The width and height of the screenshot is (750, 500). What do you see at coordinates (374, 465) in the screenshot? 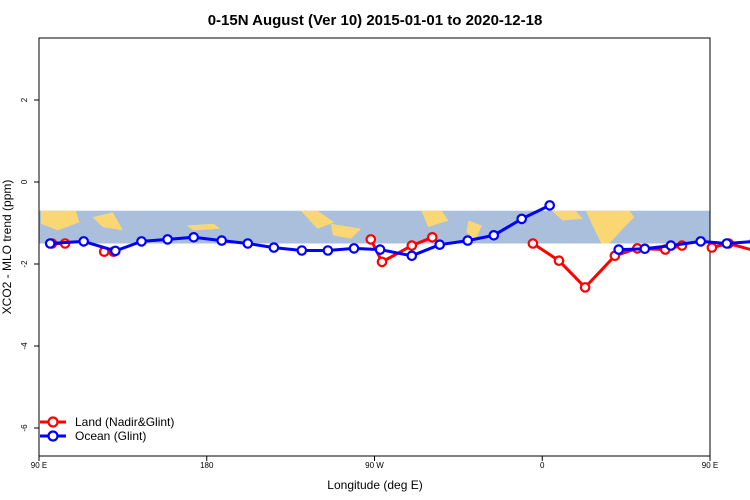
I see `x-tick-label-2: 90 W` at bounding box center [374, 465].